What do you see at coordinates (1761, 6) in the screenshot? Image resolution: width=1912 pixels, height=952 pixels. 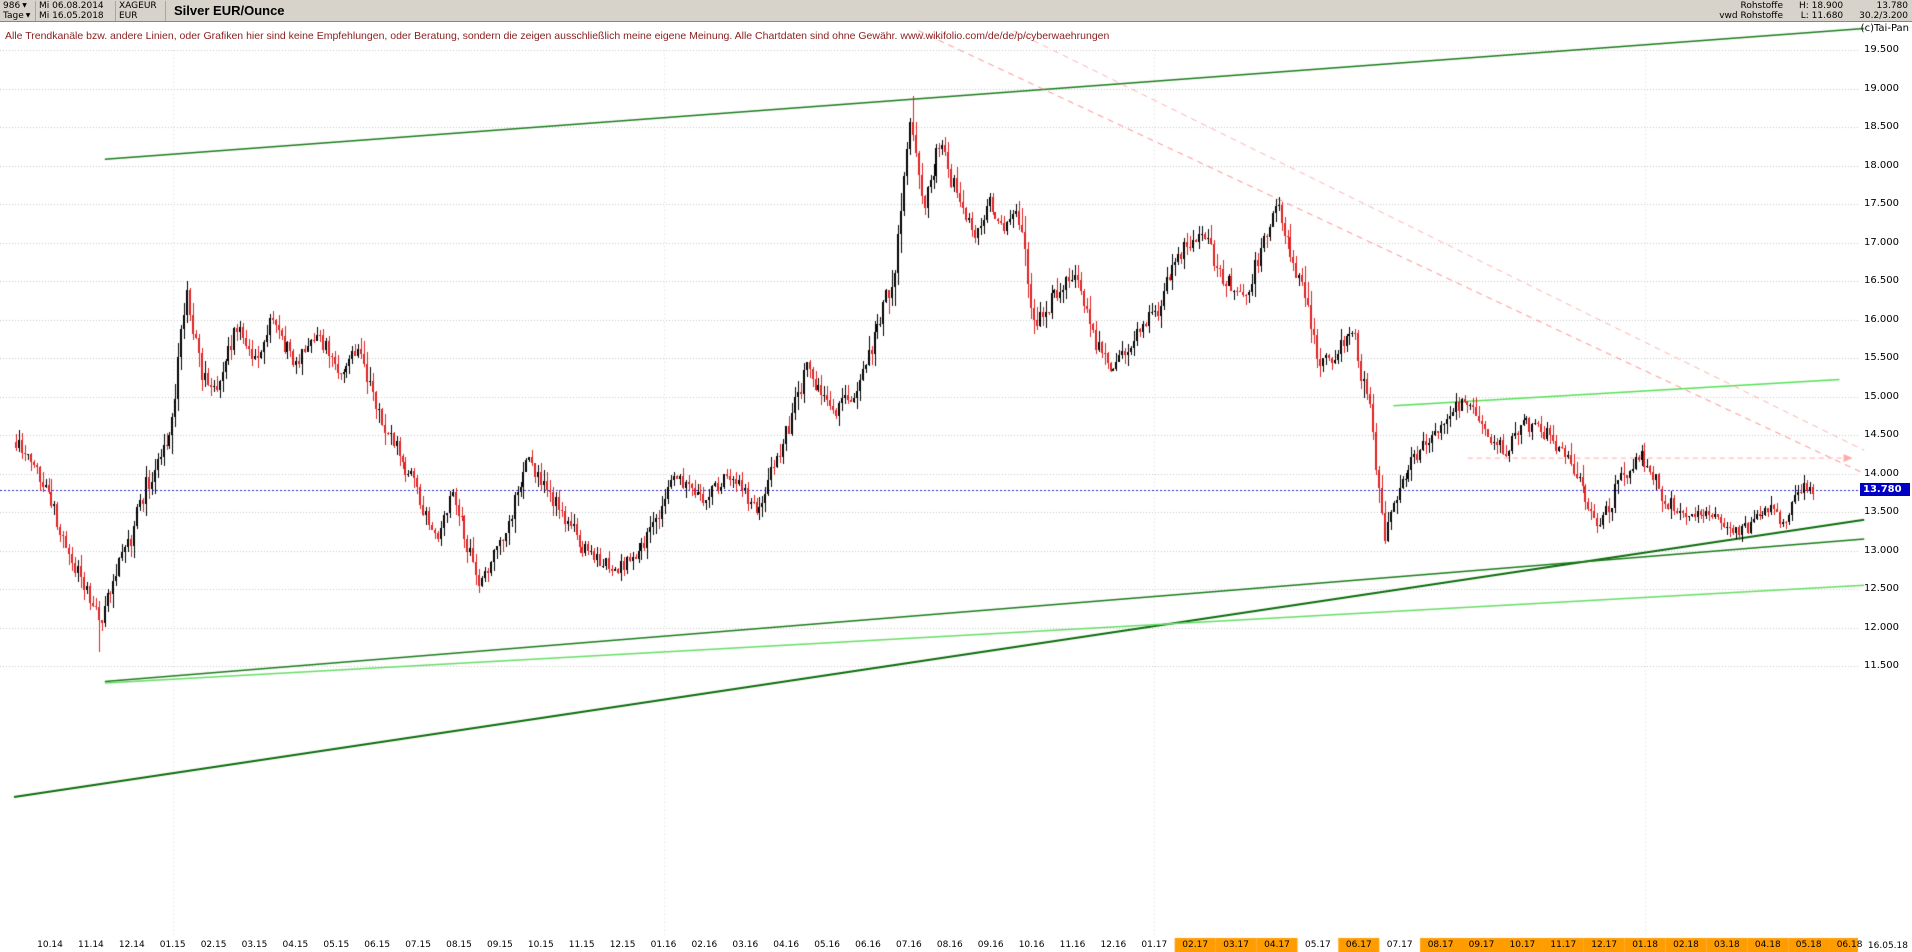 I see `instrument-group-label: Rohstoffe` at bounding box center [1761, 6].